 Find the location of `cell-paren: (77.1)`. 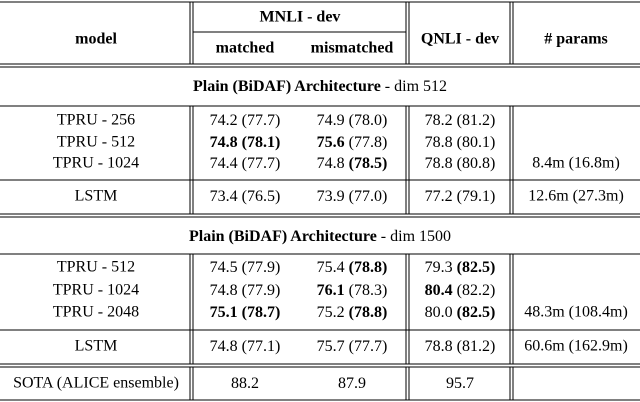

cell-paren: (77.1) is located at coordinates (261, 346).